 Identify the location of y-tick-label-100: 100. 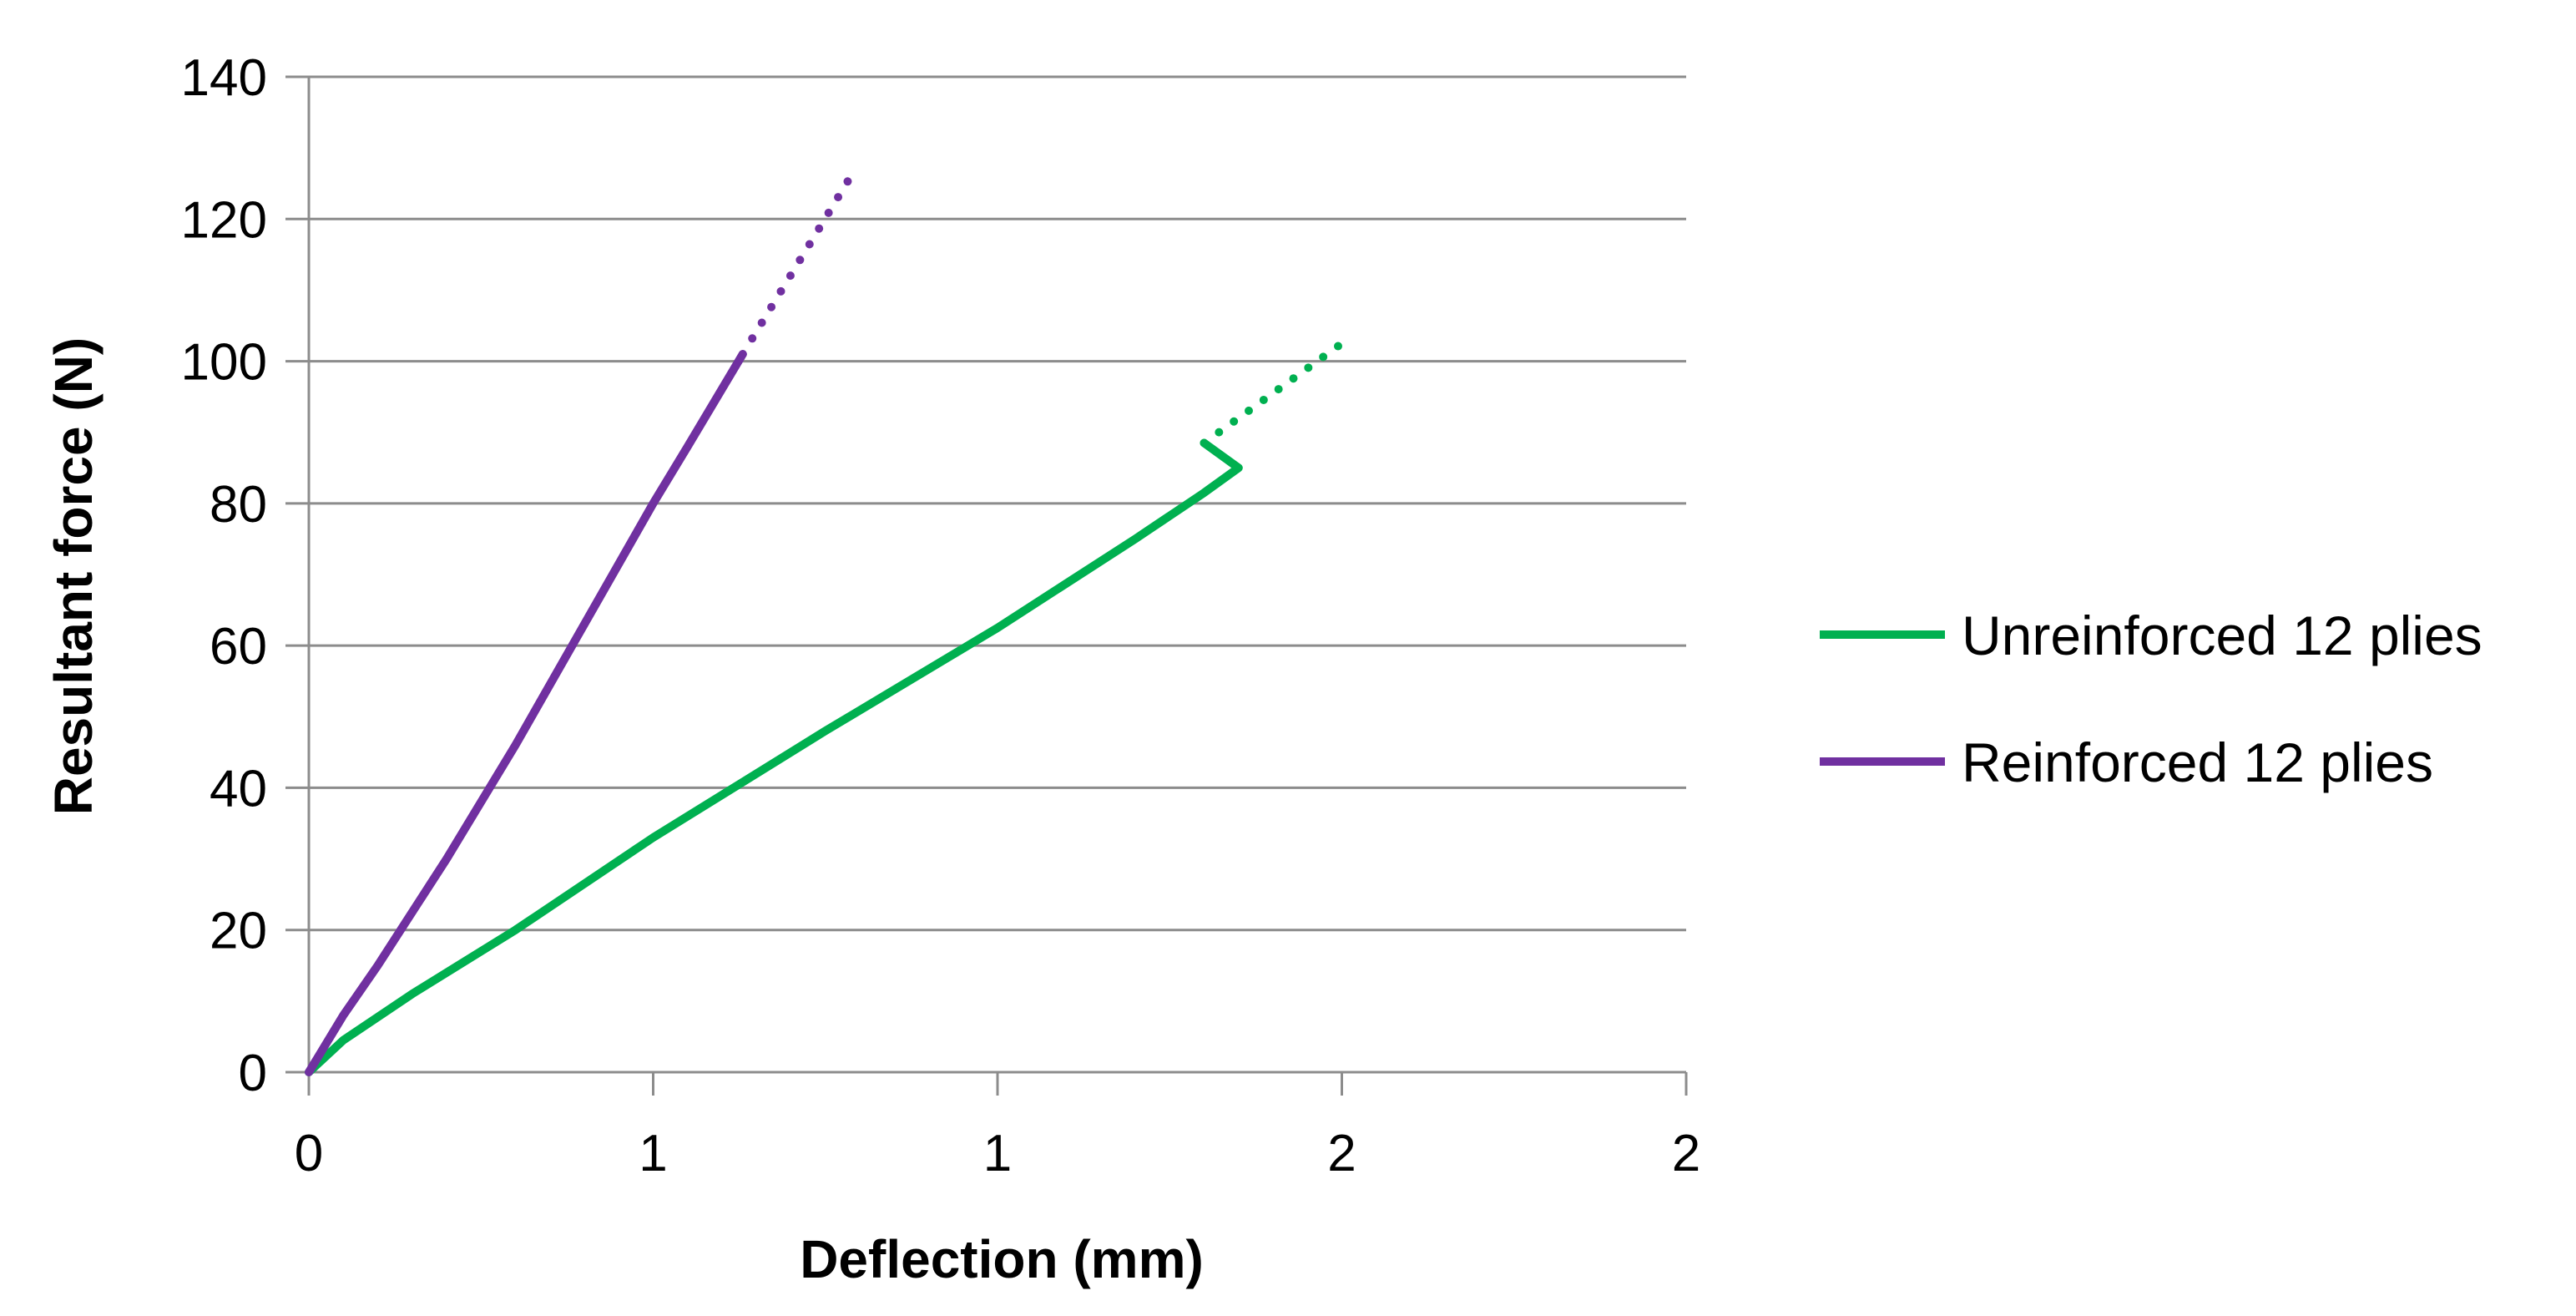
(224, 363).